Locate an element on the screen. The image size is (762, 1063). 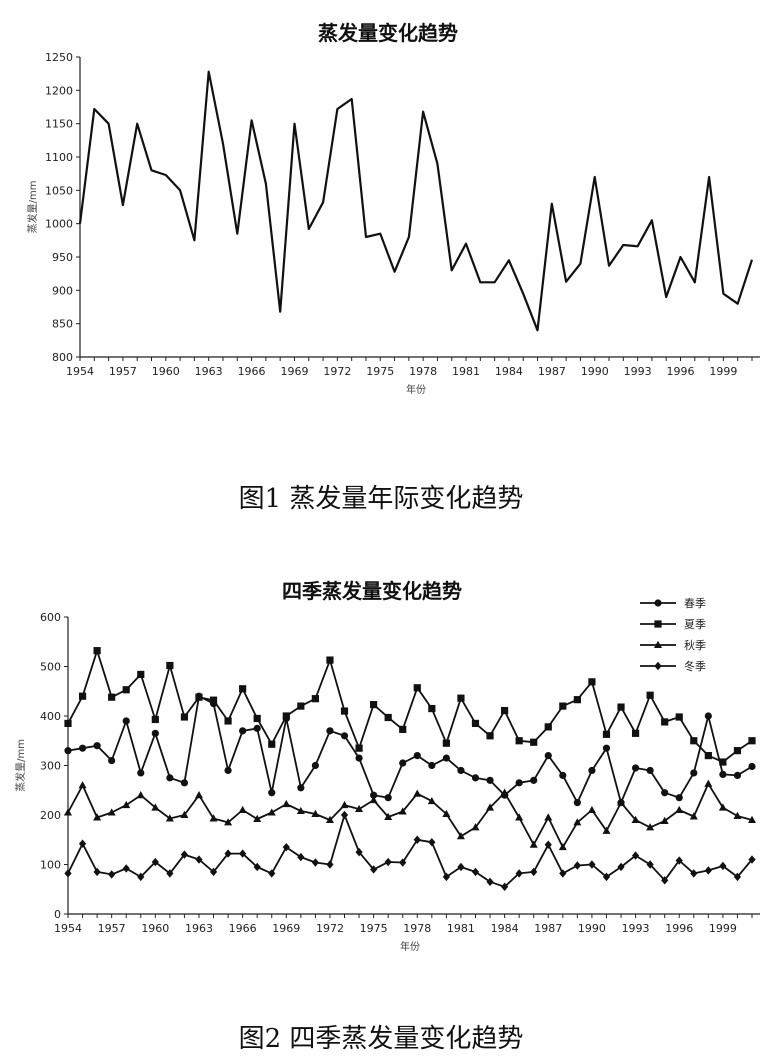
x-tick-label: 1972 is located at coordinates (330, 928).